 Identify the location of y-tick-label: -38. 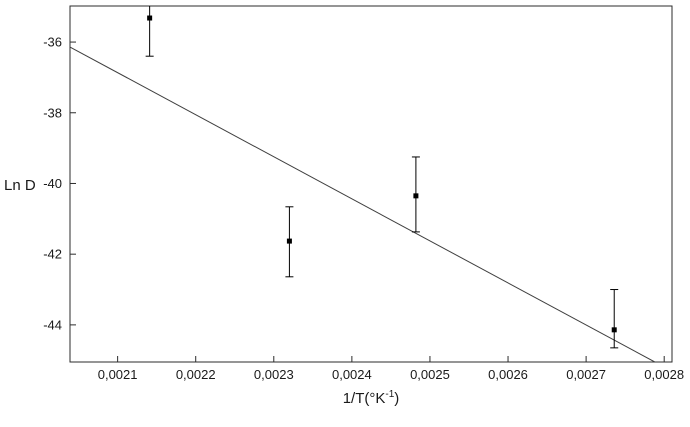
(52, 112).